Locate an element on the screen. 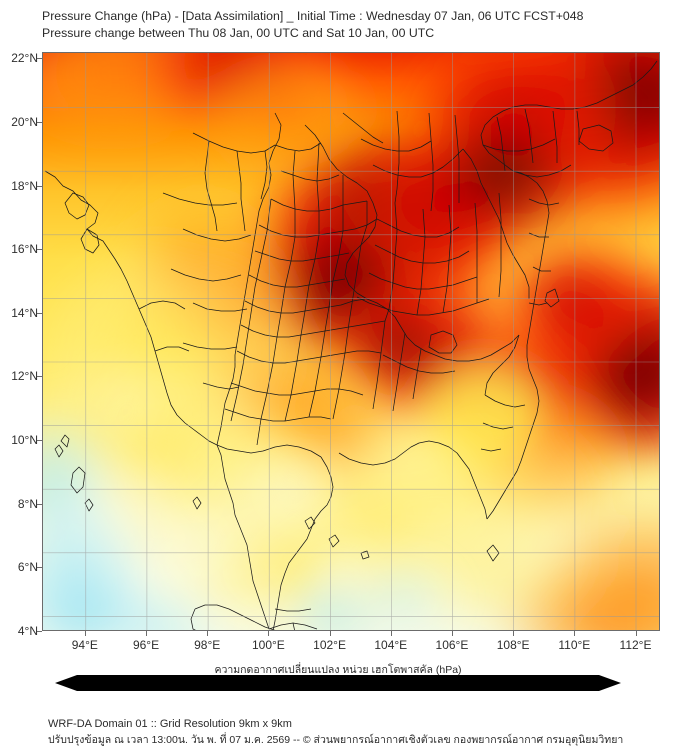 This screenshot has width=676, height=756. y-axis-label: 18°N is located at coordinates (24, 185).